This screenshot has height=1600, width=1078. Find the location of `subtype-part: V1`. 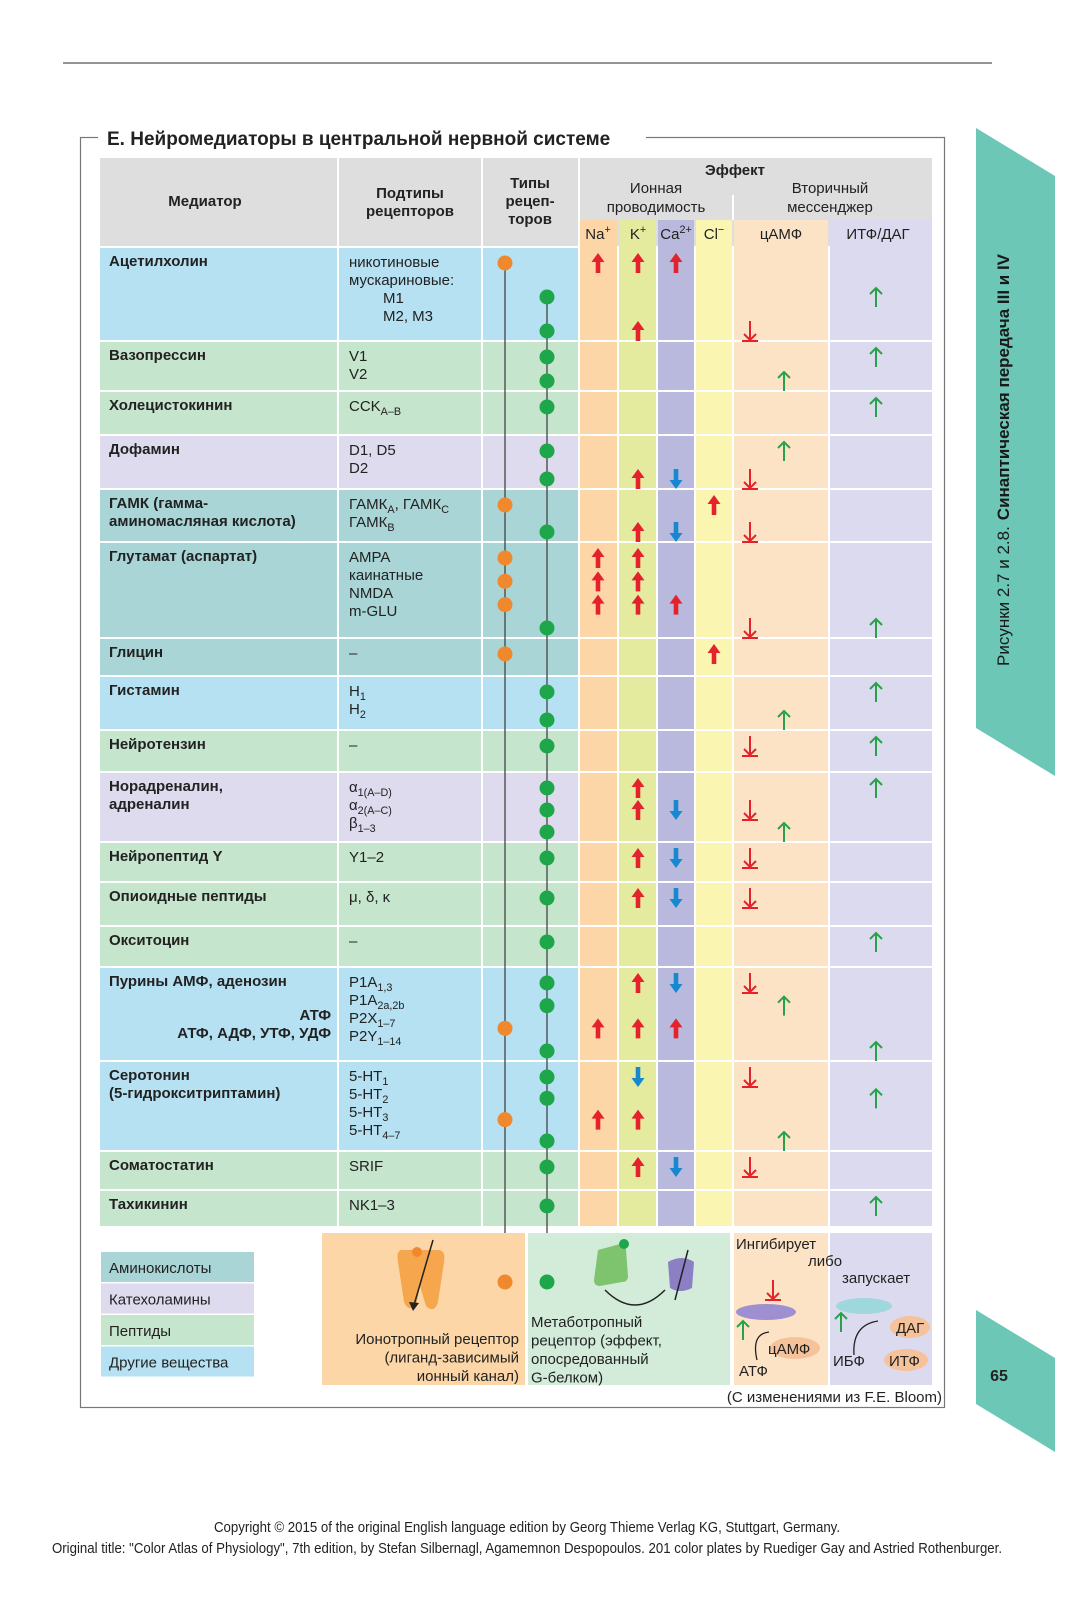

subtype-part: V1 is located at coordinates (358, 356).